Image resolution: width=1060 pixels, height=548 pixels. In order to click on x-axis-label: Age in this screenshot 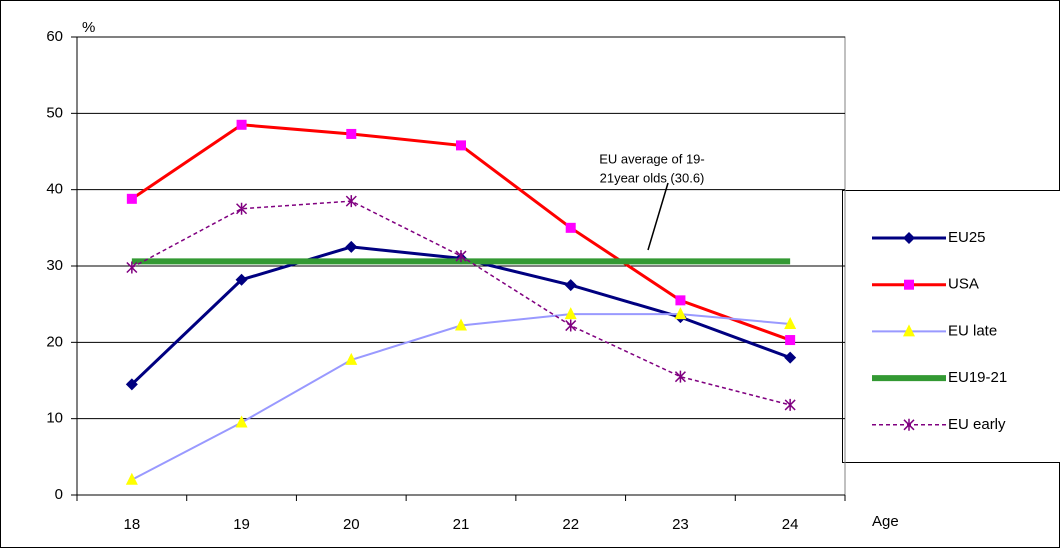, I will do `click(885, 521)`.